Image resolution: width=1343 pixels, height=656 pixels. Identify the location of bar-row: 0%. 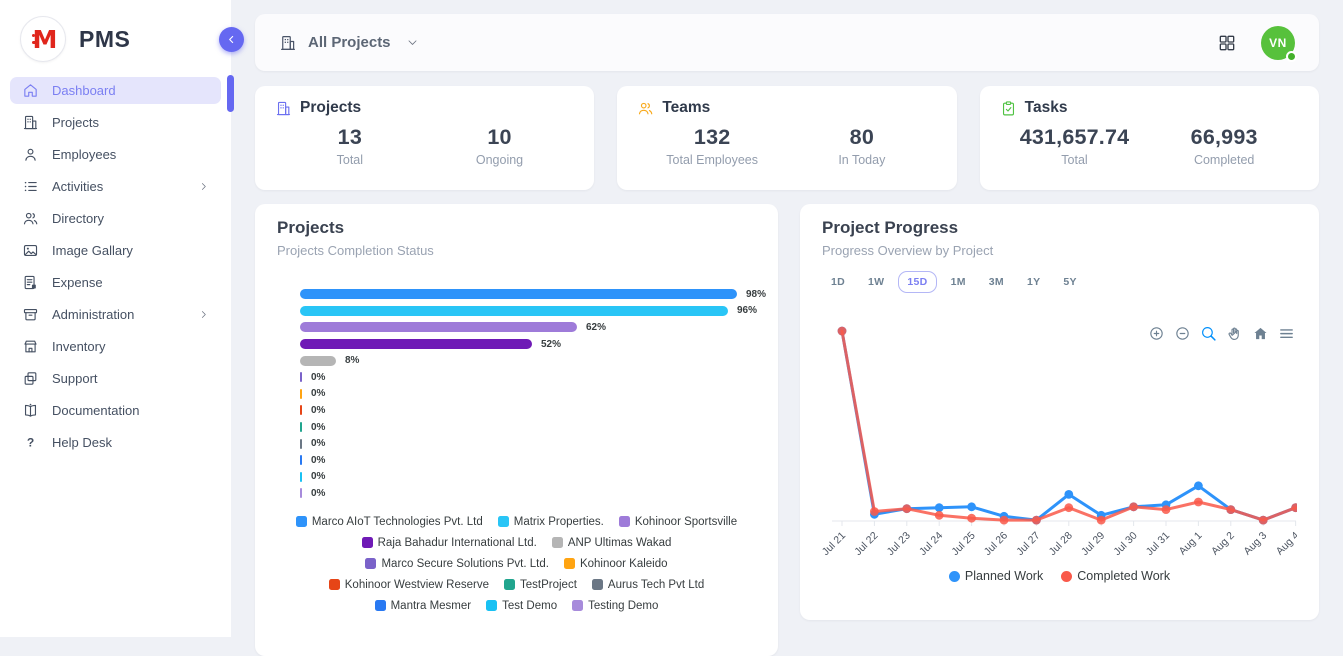
(528, 427).